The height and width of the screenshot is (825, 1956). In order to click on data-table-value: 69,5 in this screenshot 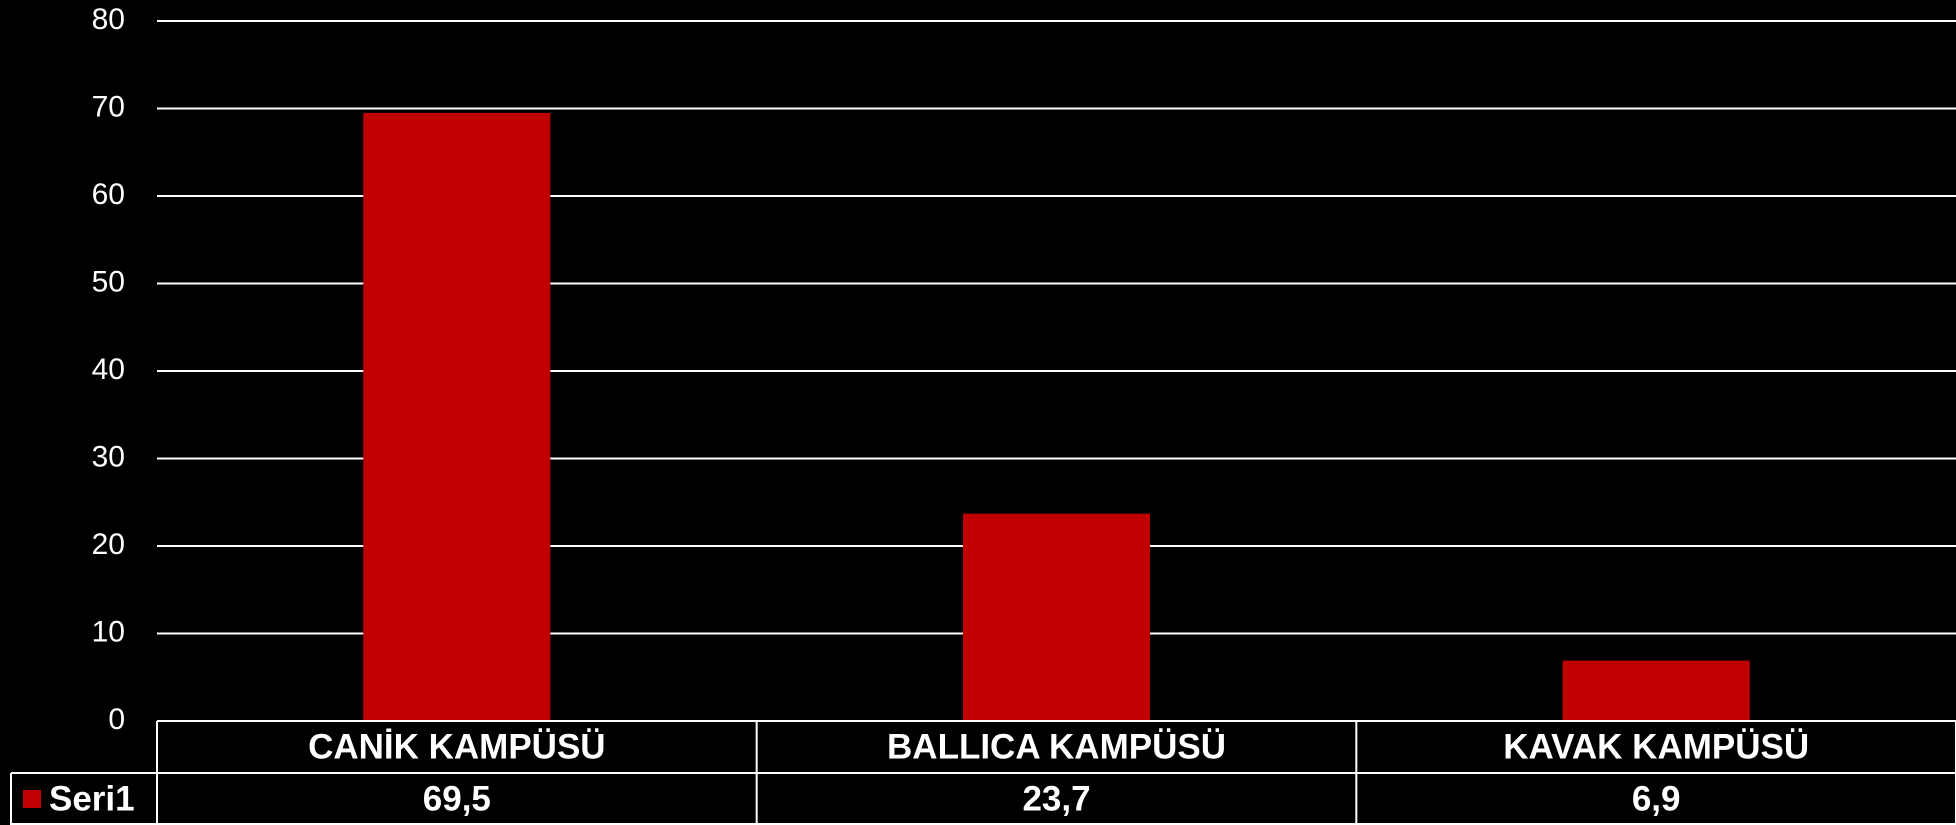, I will do `click(457, 798)`.